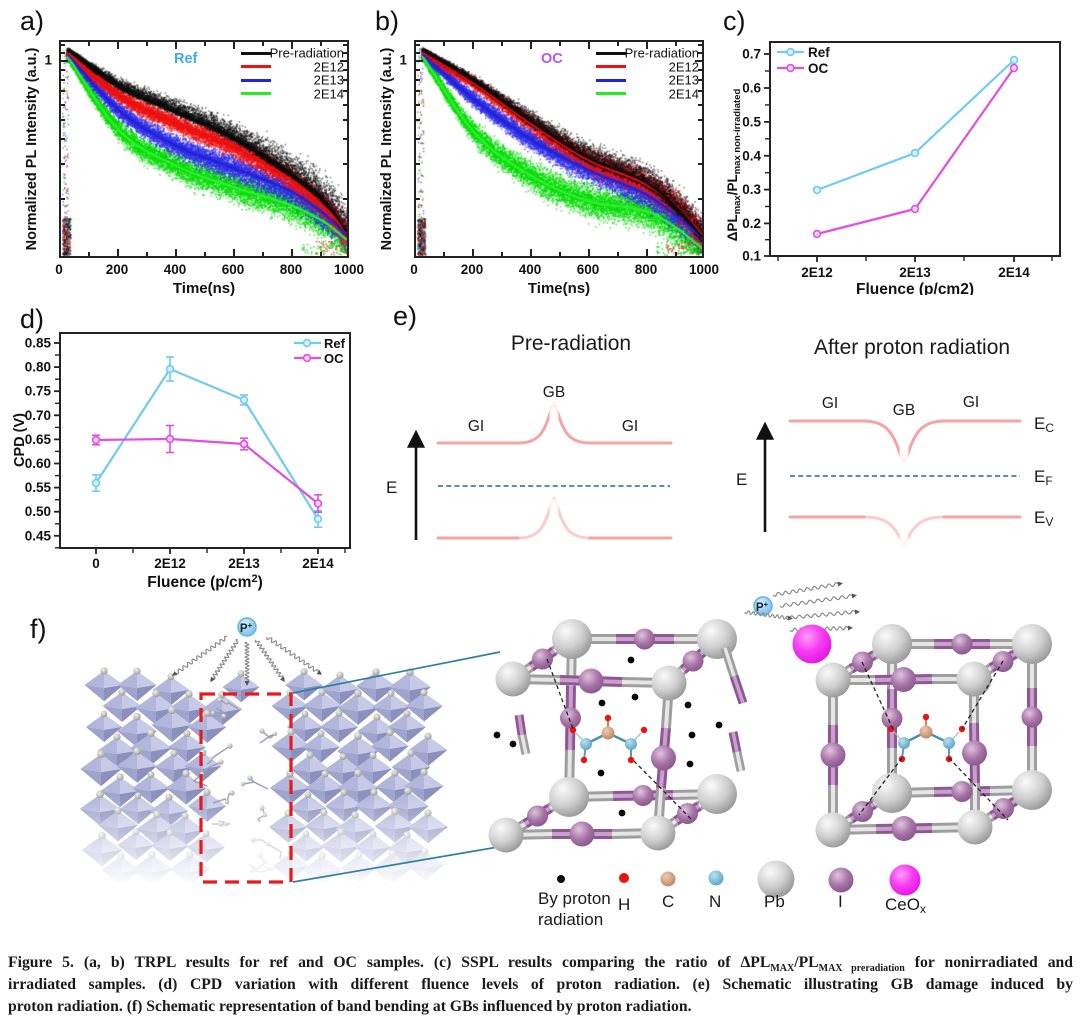 The image size is (1080, 1016). What do you see at coordinates (624, 904) in the screenshot?
I see `svg-text: H` at bounding box center [624, 904].